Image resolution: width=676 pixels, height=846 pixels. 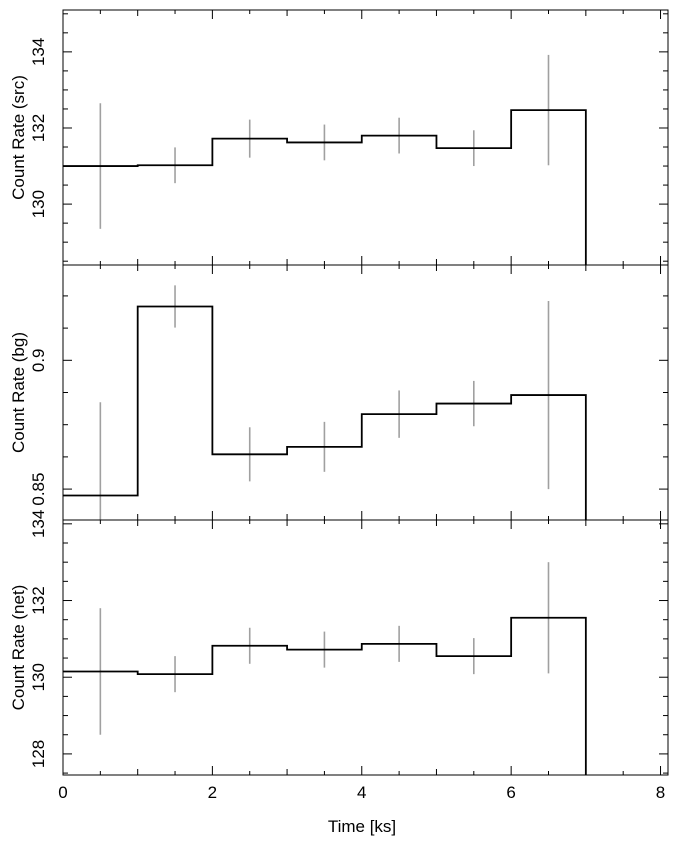 I want to click on y-tick-label: 0.85, so click(x=38, y=489).